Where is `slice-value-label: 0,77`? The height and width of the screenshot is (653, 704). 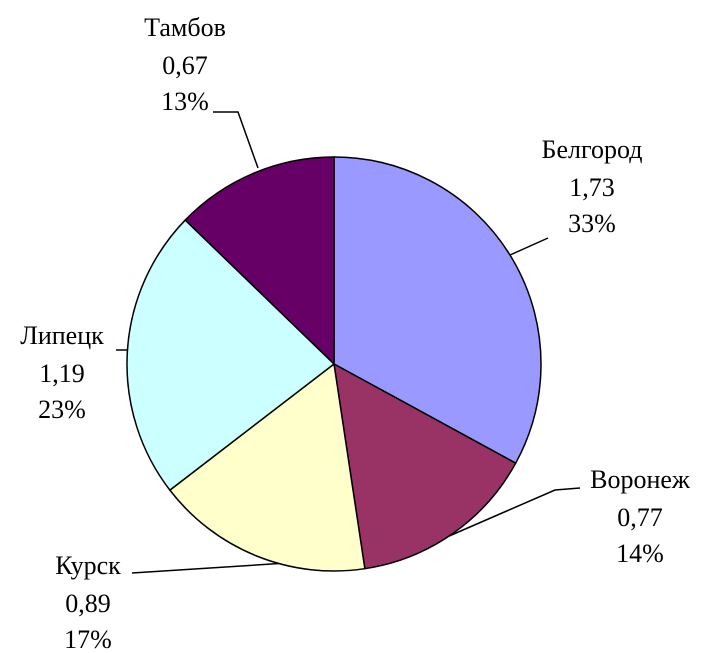
slice-value-label: 0,77 is located at coordinates (640, 517).